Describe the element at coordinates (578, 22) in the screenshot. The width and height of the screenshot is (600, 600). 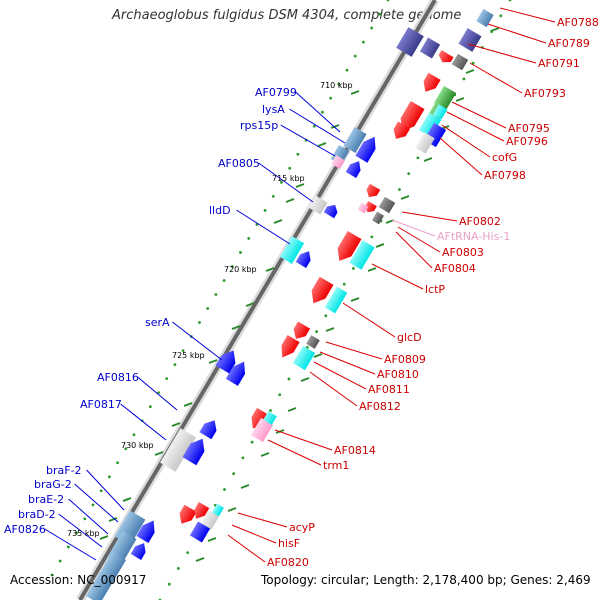
I see `gene-label-right: AF0788` at that location.